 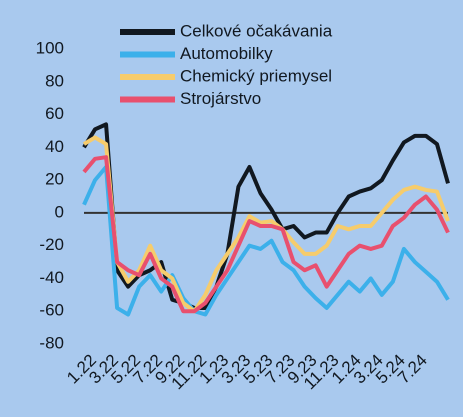 What do you see at coordinates (54, 179) in the screenshot?
I see `y-tick-label: 20` at bounding box center [54, 179].